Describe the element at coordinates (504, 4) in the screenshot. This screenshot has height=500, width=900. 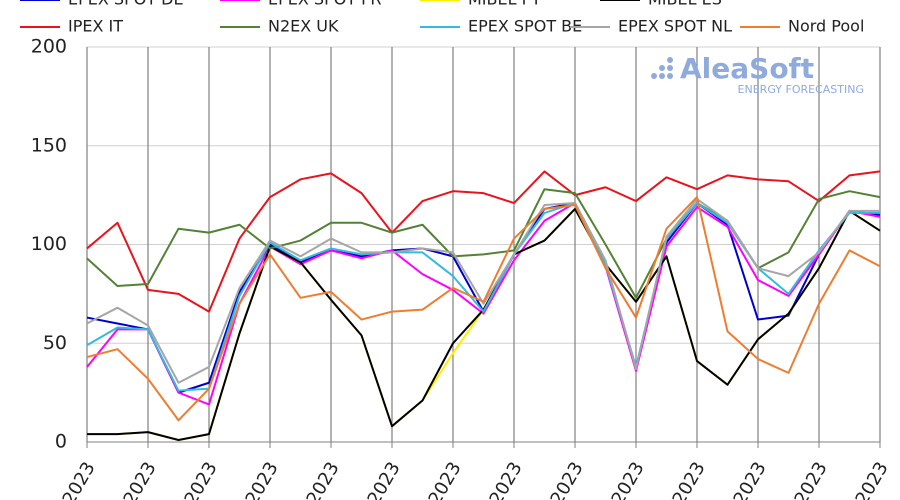
I see `legend-label: MIBEL PT` at that location.